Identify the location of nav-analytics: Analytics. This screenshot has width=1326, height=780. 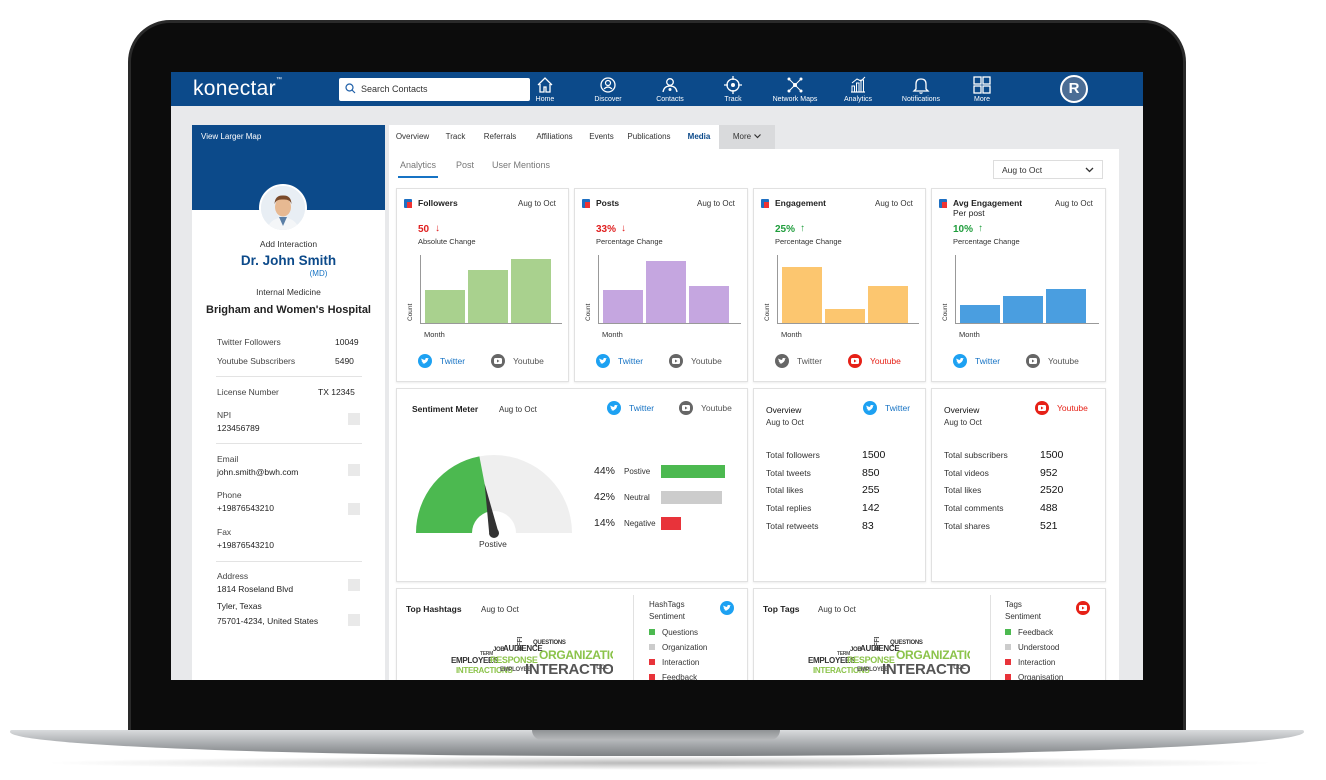
(858, 89).